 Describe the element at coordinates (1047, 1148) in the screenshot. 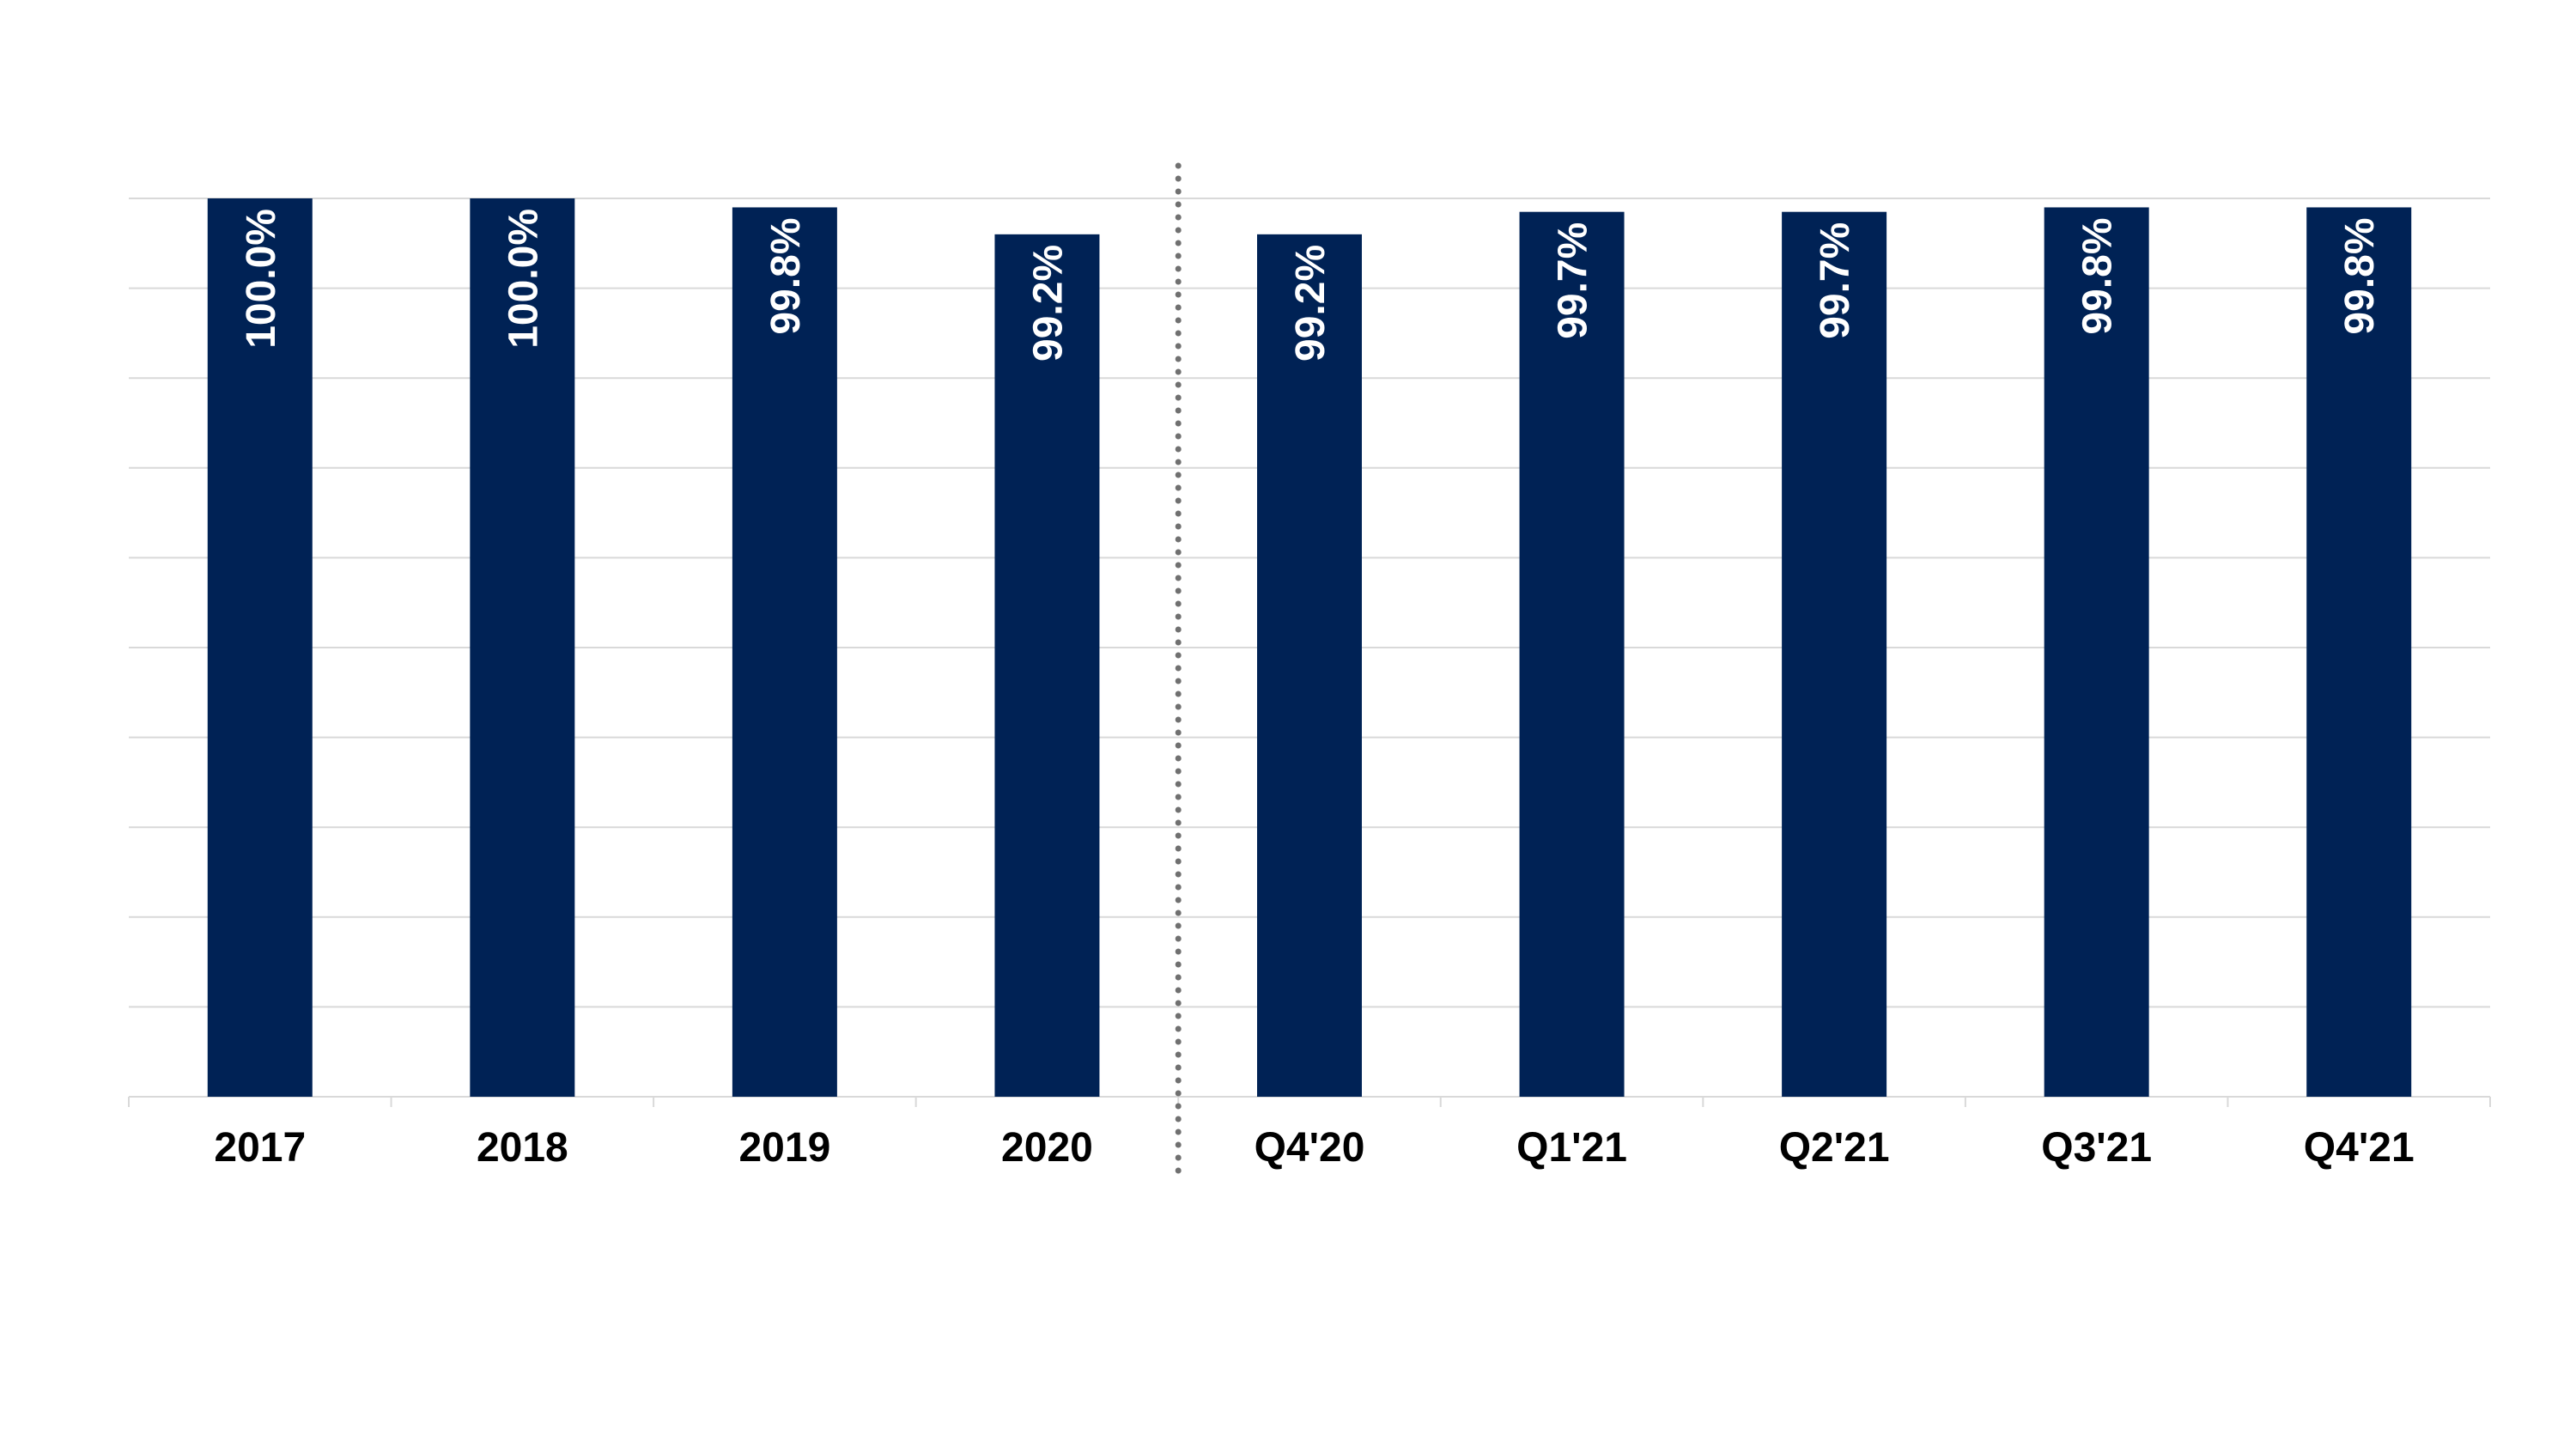

I see `x-tick-label: 2020` at that location.